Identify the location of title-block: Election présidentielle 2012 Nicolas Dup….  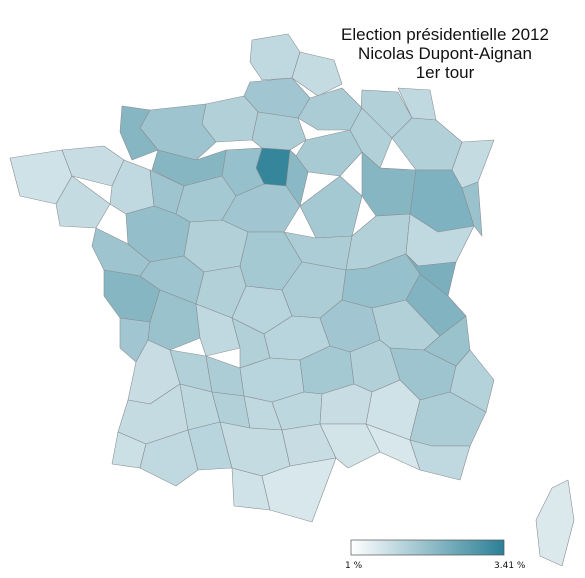
(445, 53).